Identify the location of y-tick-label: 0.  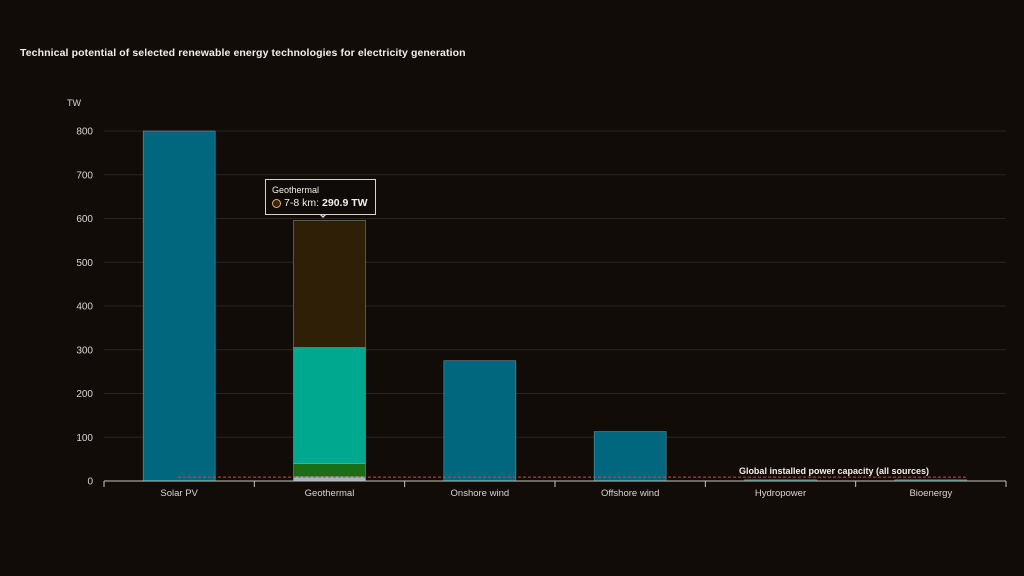
(90, 482).